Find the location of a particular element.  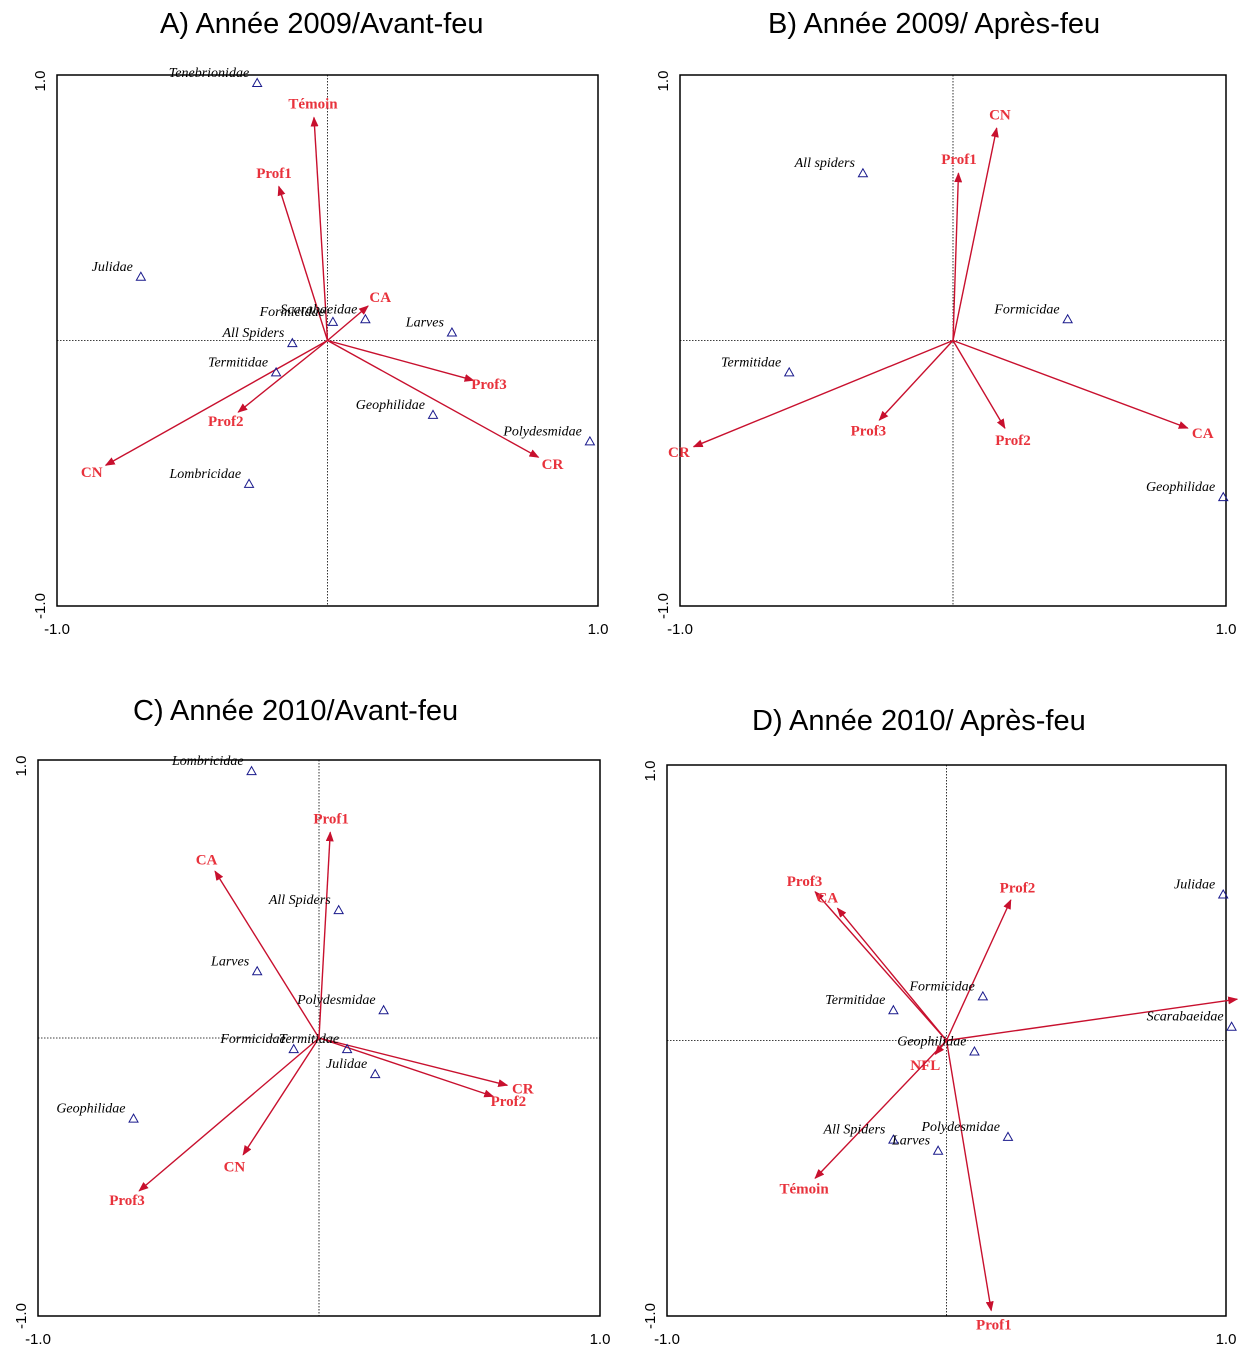

panel-c-species-label: Polydesmidae is located at coordinates (336, 1000).